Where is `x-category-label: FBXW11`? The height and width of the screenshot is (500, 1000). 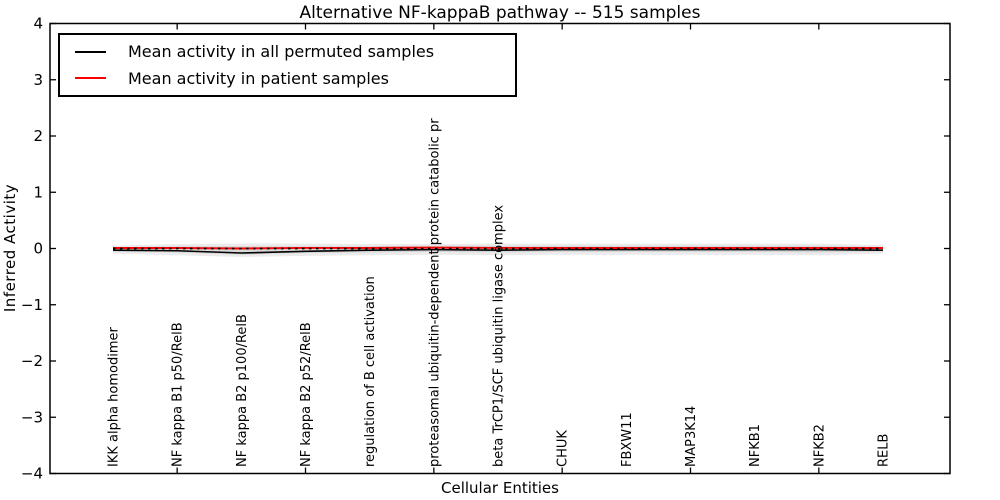
x-category-label: FBXW11 is located at coordinates (627, 439).